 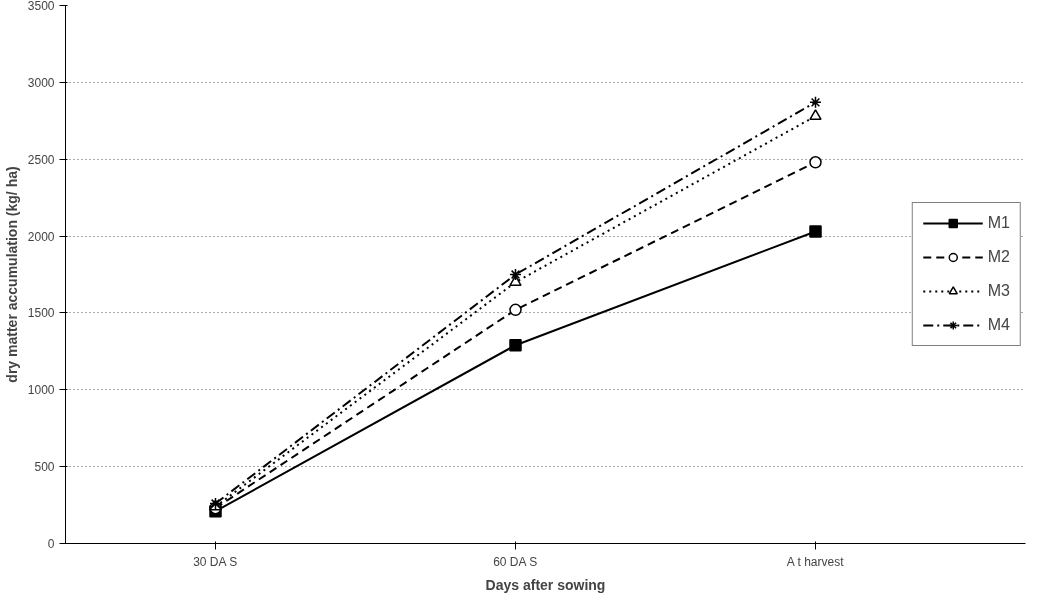 I want to click on y-tick-label: 0, so click(x=51, y=544).